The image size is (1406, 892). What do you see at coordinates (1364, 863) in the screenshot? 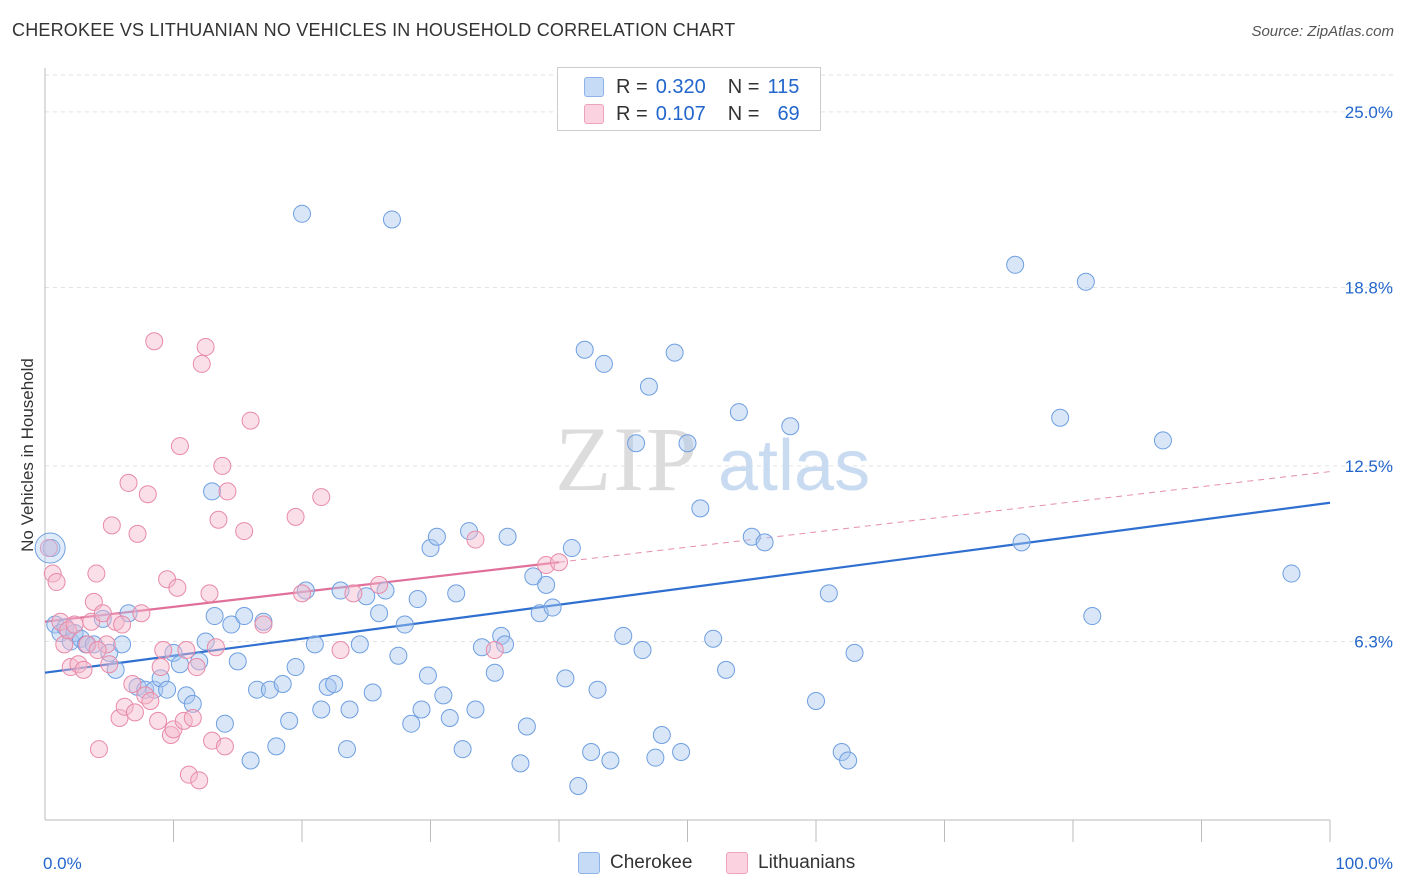
I see `x-tick-label: 100.0%` at bounding box center [1364, 863].